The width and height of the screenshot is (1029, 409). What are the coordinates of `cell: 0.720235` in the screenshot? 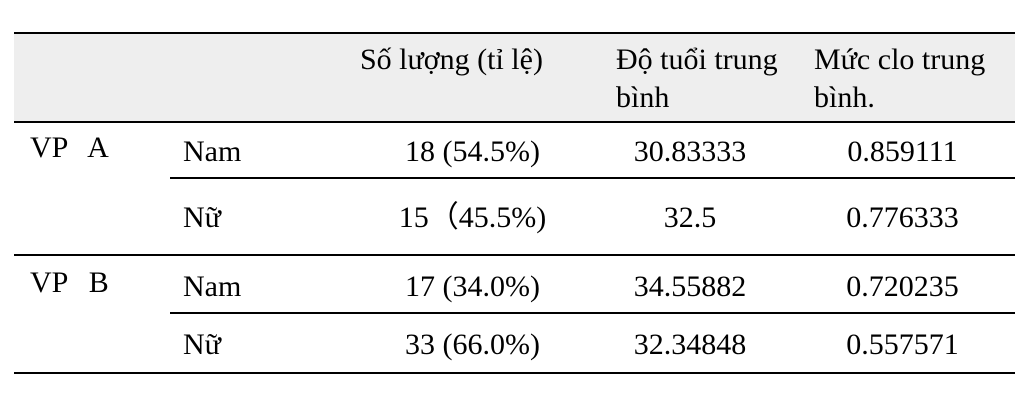 It's located at (902, 286).